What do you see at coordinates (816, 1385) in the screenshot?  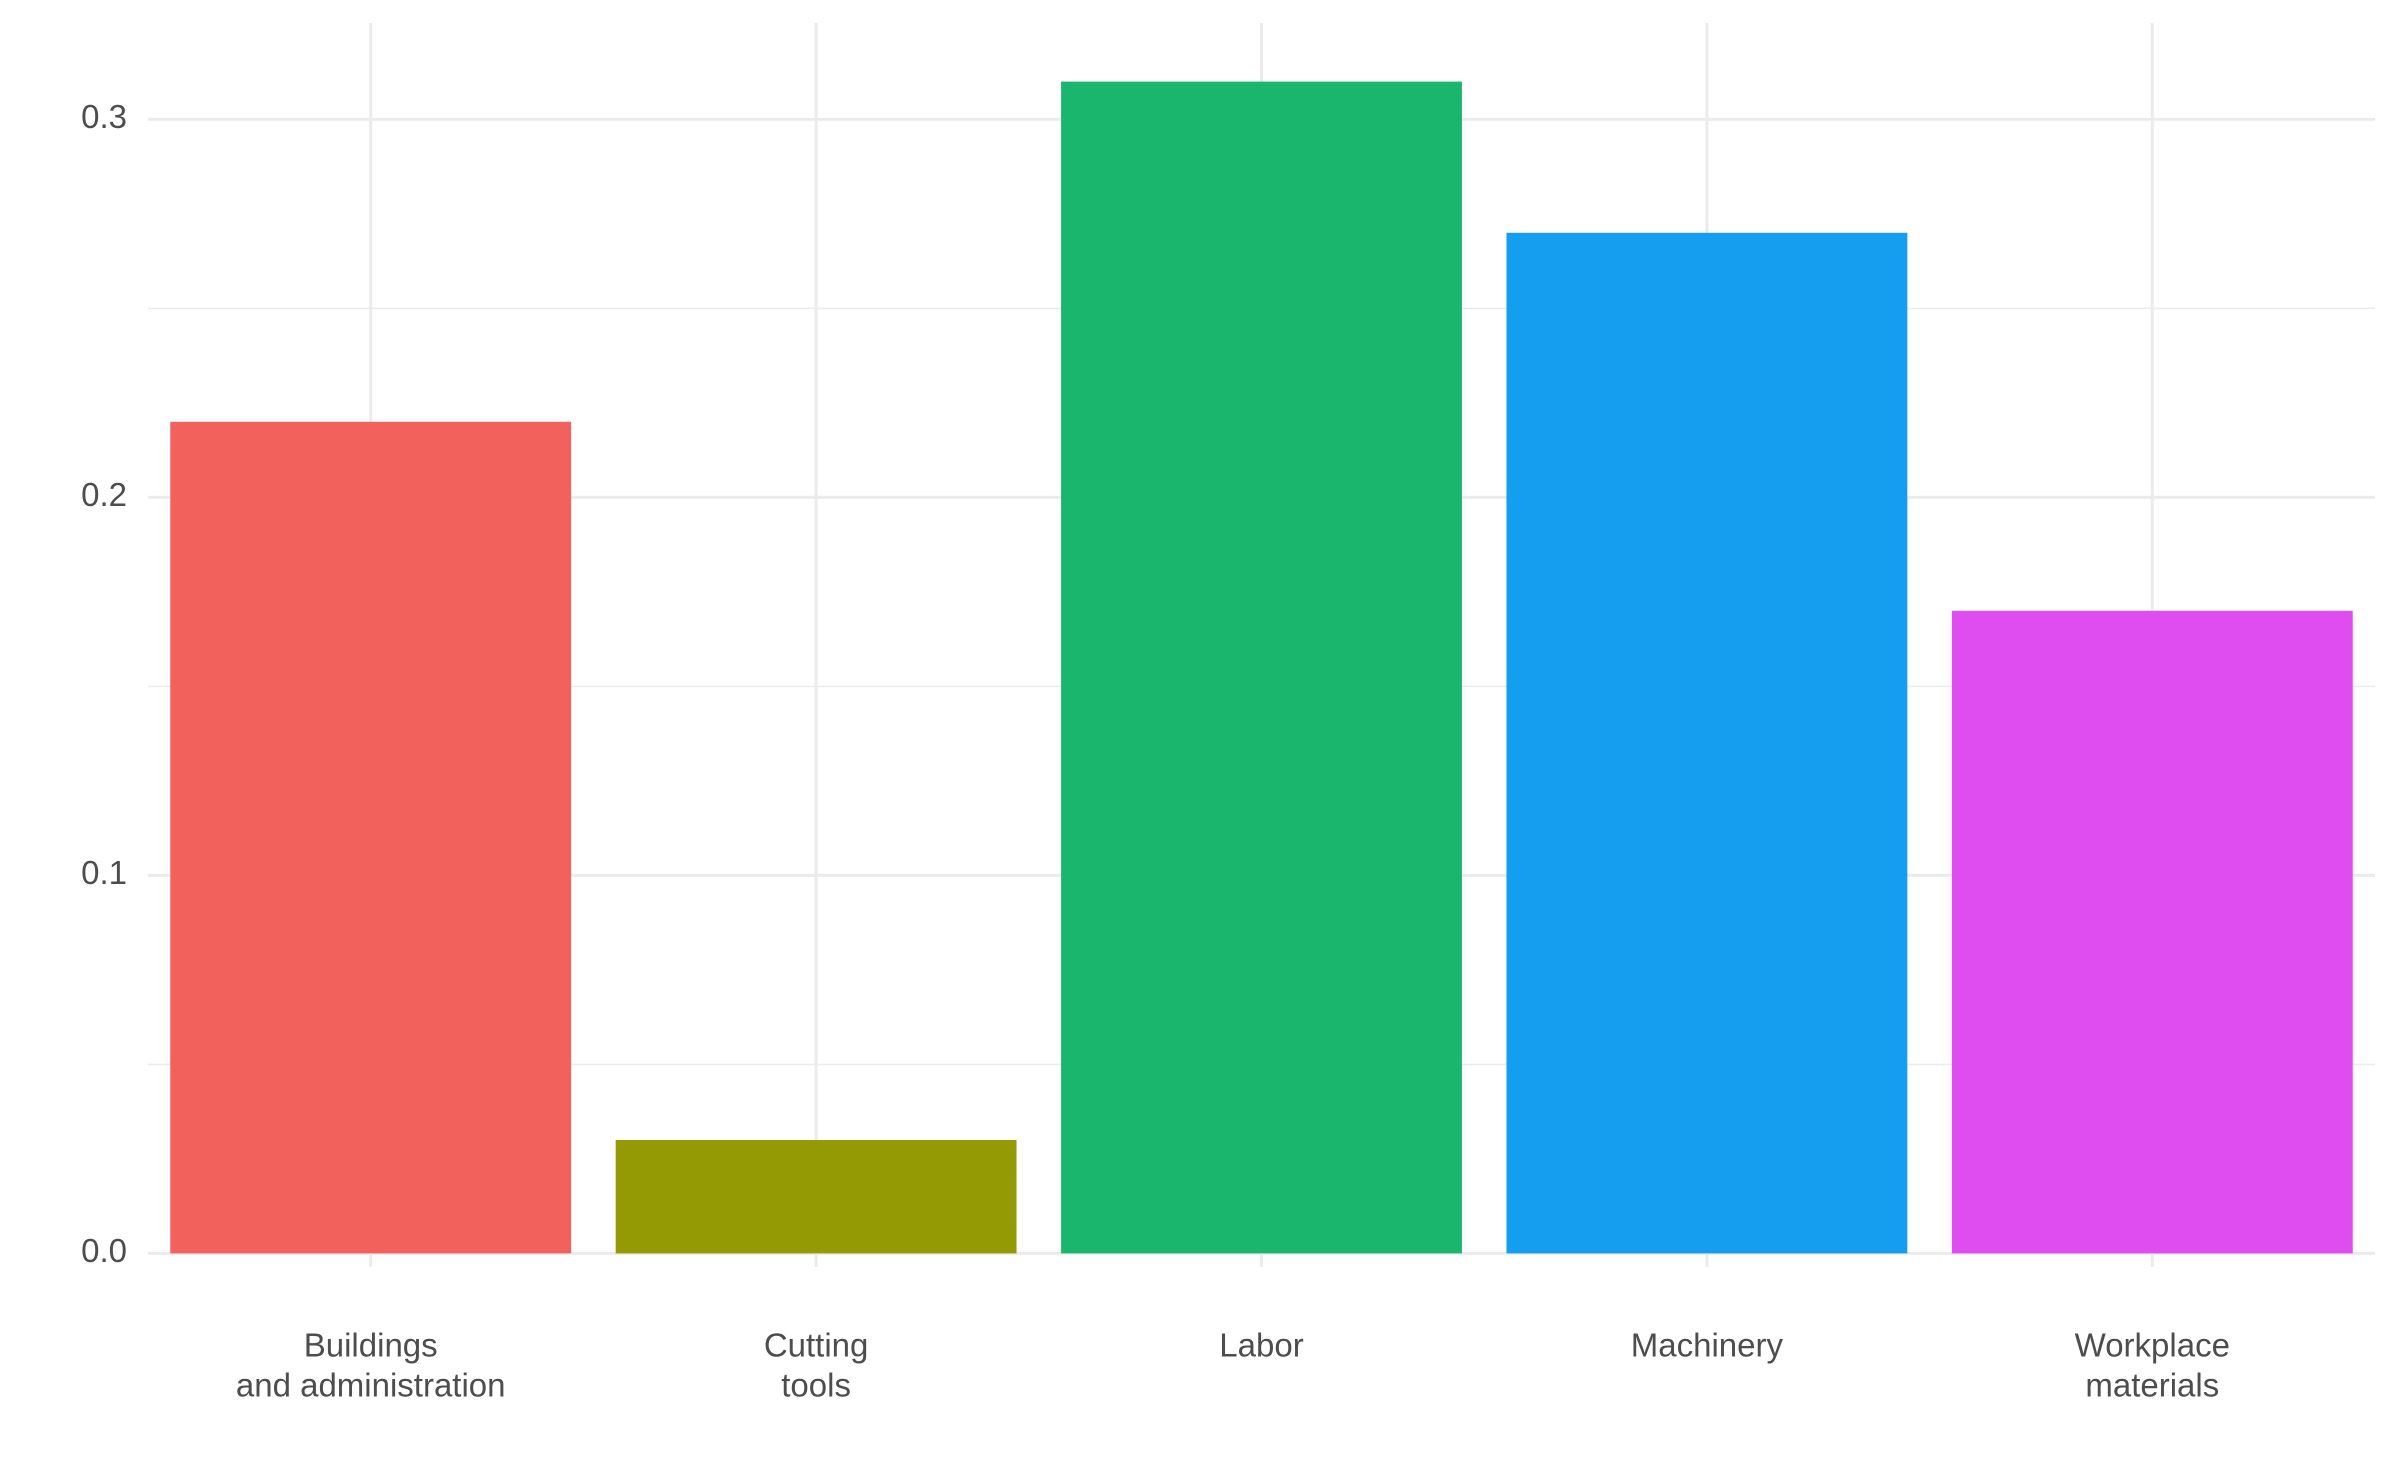 I see `x-tick-label: tools` at bounding box center [816, 1385].